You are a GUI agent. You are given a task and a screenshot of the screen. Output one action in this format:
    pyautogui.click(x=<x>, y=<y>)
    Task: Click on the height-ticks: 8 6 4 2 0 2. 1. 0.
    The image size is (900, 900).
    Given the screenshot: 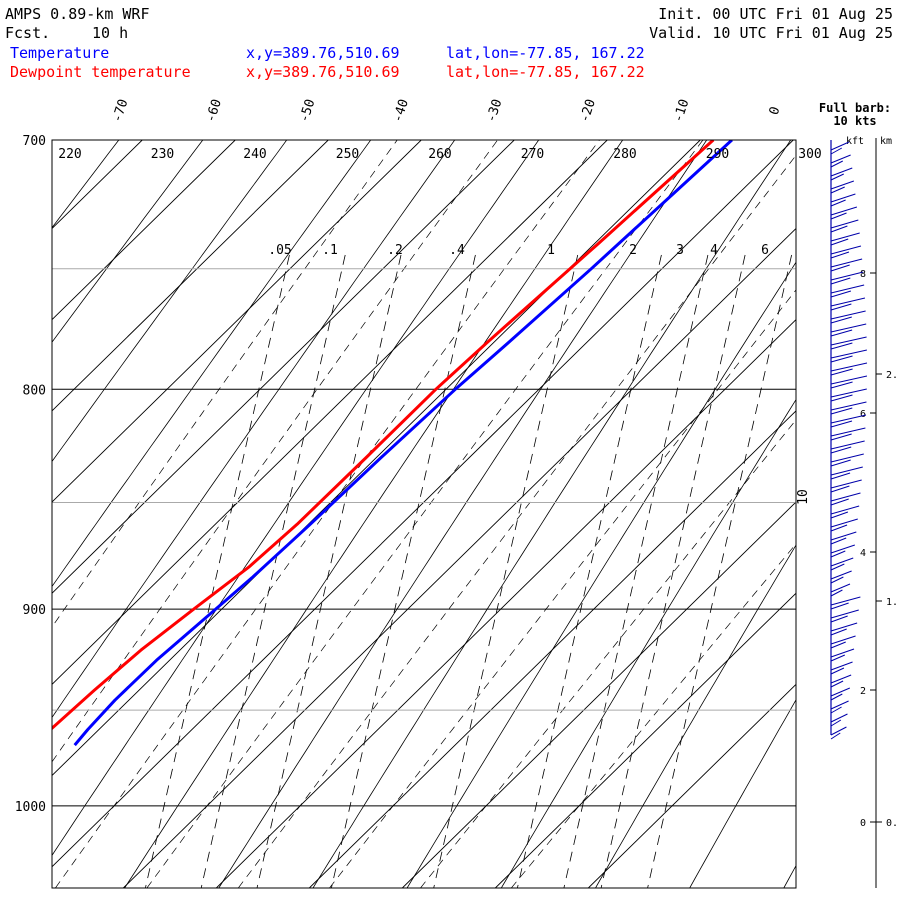 What is the action you would take?
    pyautogui.click(x=879, y=549)
    